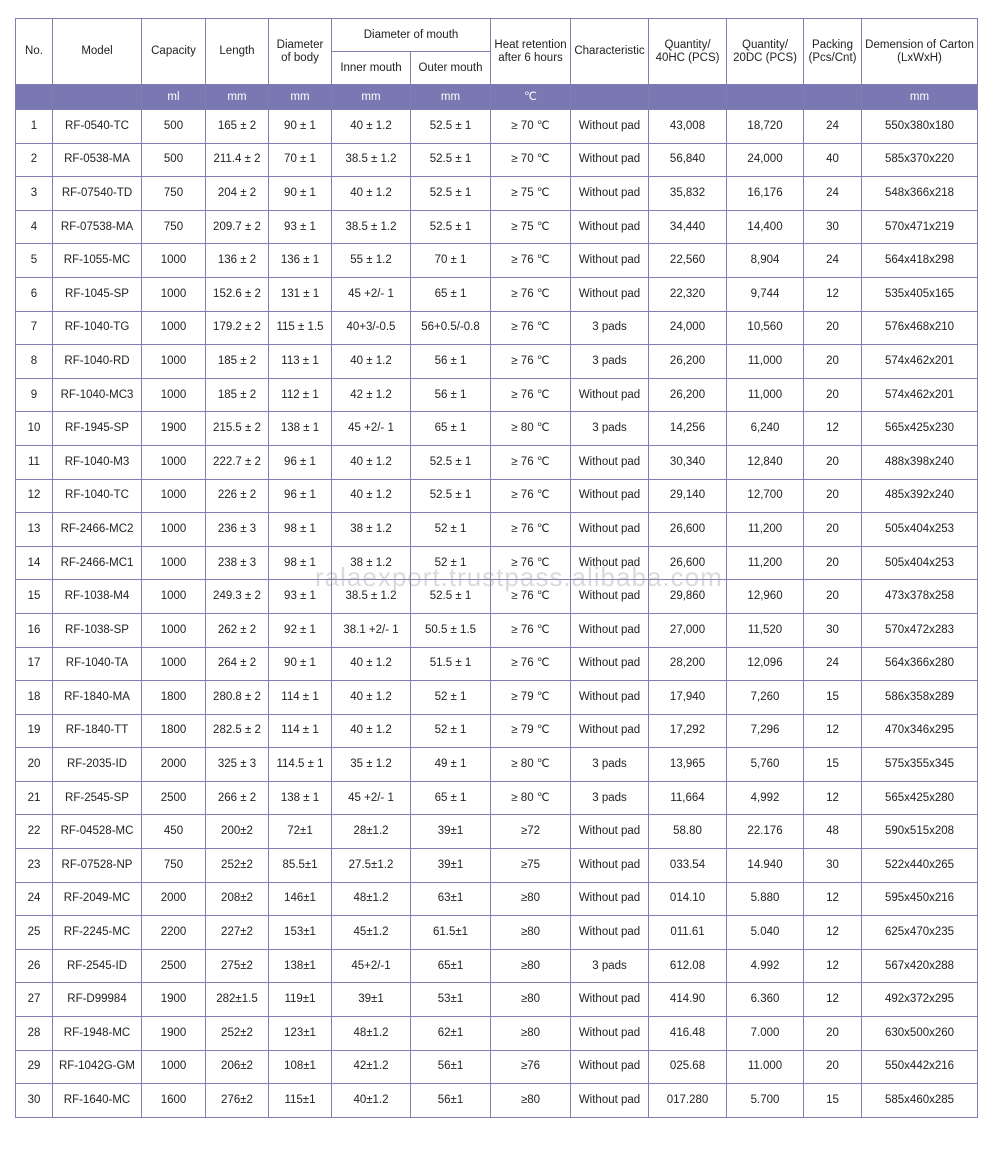 The height and width of the screenshot is (1155, 1000). Describe the element at coordinates (97, 51) in the screenshot. I see `header-model: Model` at that location.